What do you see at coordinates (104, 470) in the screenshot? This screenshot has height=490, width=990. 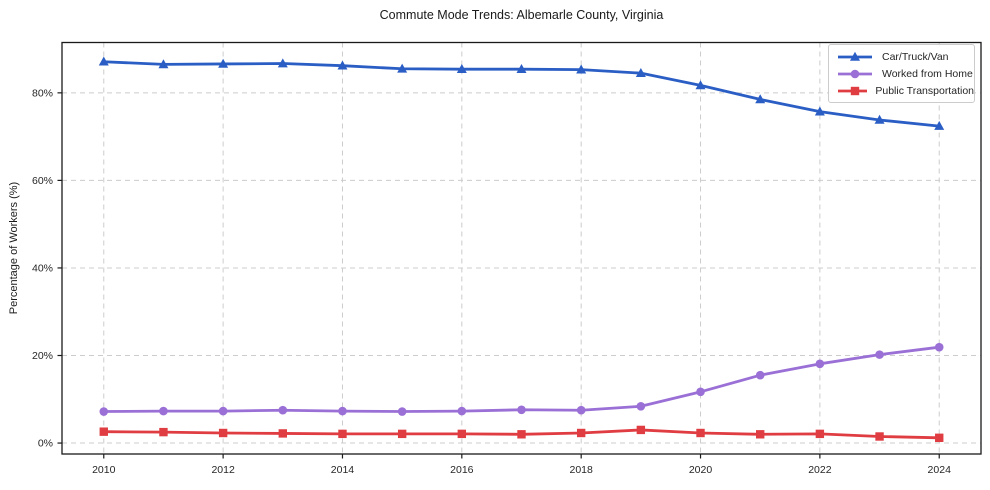 I see `x-tick-label: 2010` at bounding box center [104, 470].